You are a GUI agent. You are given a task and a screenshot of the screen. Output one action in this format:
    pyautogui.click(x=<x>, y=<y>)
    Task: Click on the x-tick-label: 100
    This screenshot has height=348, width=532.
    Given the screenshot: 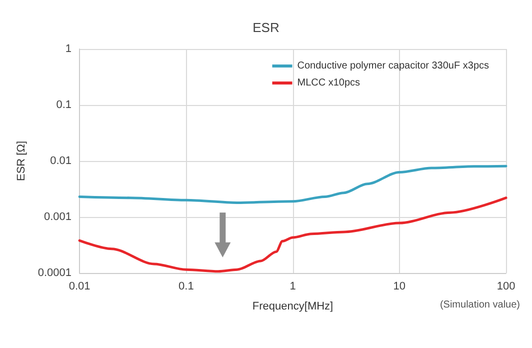 What is the action you would take?
    pyautogui.click(x=506, y=286)
    